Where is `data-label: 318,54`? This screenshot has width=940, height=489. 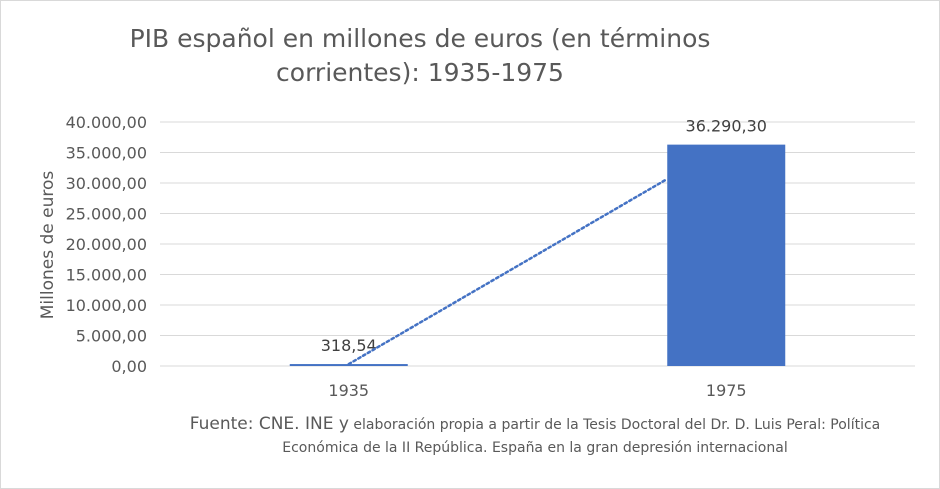 data-label: 318,54 is located at coordinates (349, 345).